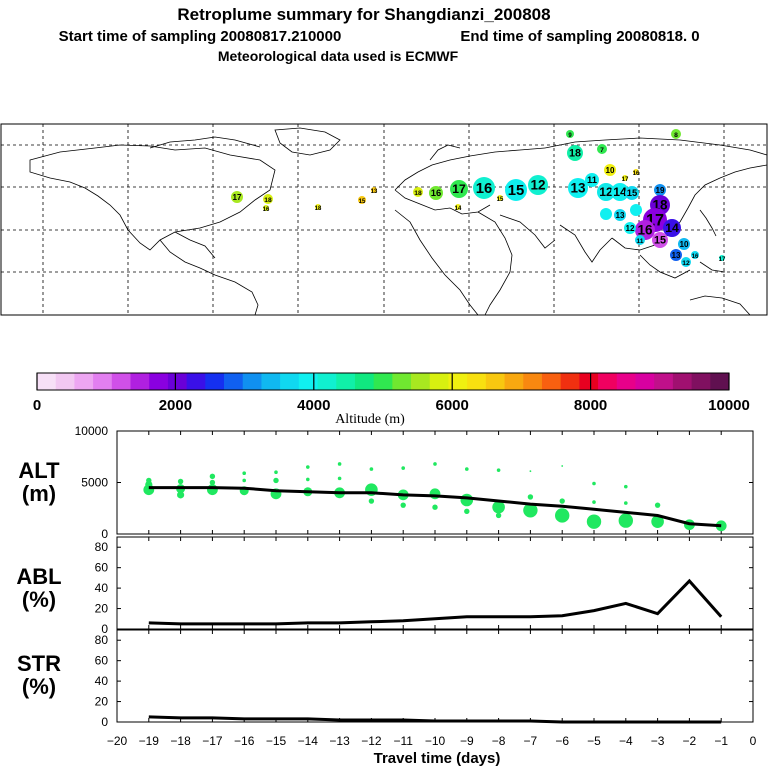  I want to click on str-ytick-label: 80, so click(102, 640).